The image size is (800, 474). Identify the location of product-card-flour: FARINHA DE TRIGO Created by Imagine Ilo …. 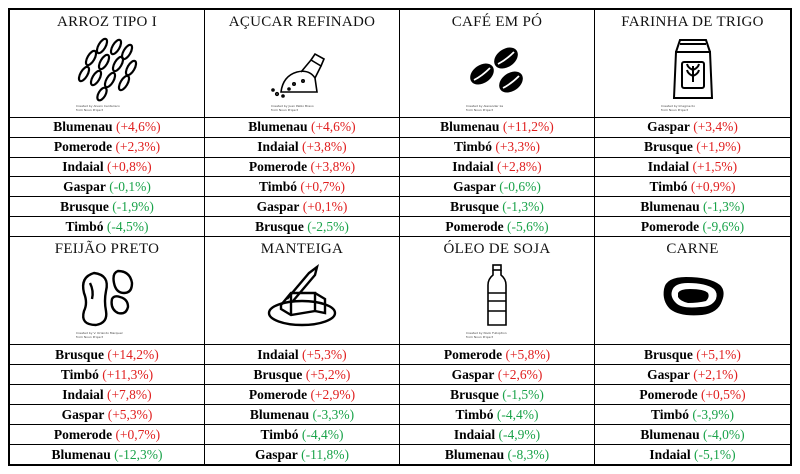
(692, 123).